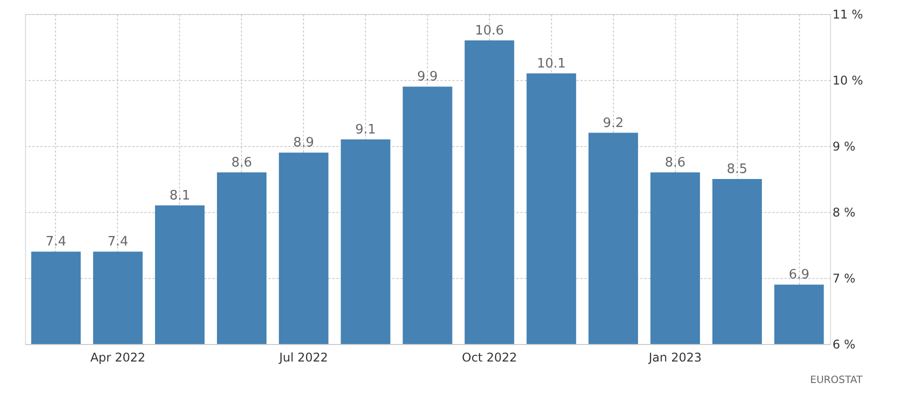 The width and height of the screenshot is (907, 412). I want to click on data-label: 10.6, so click(489, 30).